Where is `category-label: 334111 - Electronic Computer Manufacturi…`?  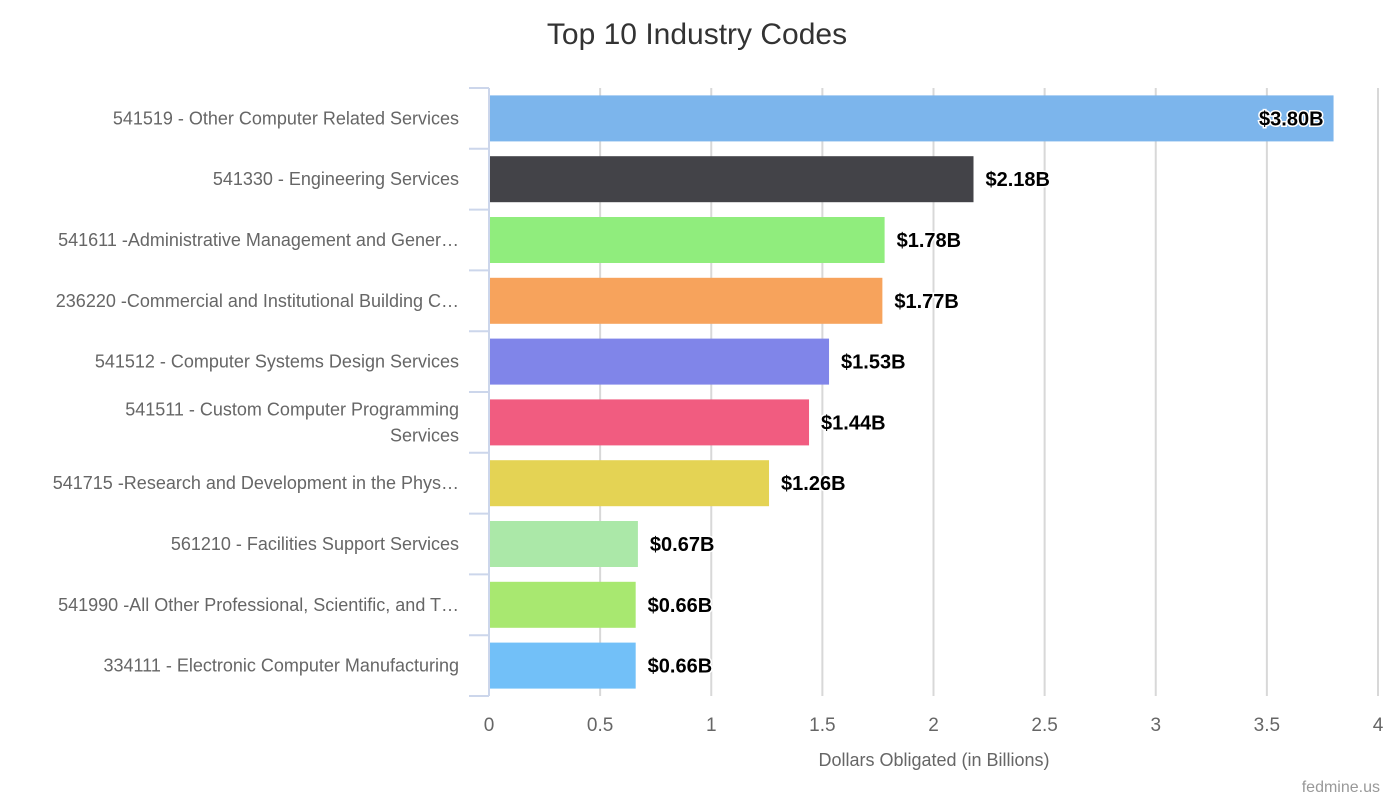 category-label: 334111 - Electronic Computer Manufacturi… is located at coordinates (281, 666).